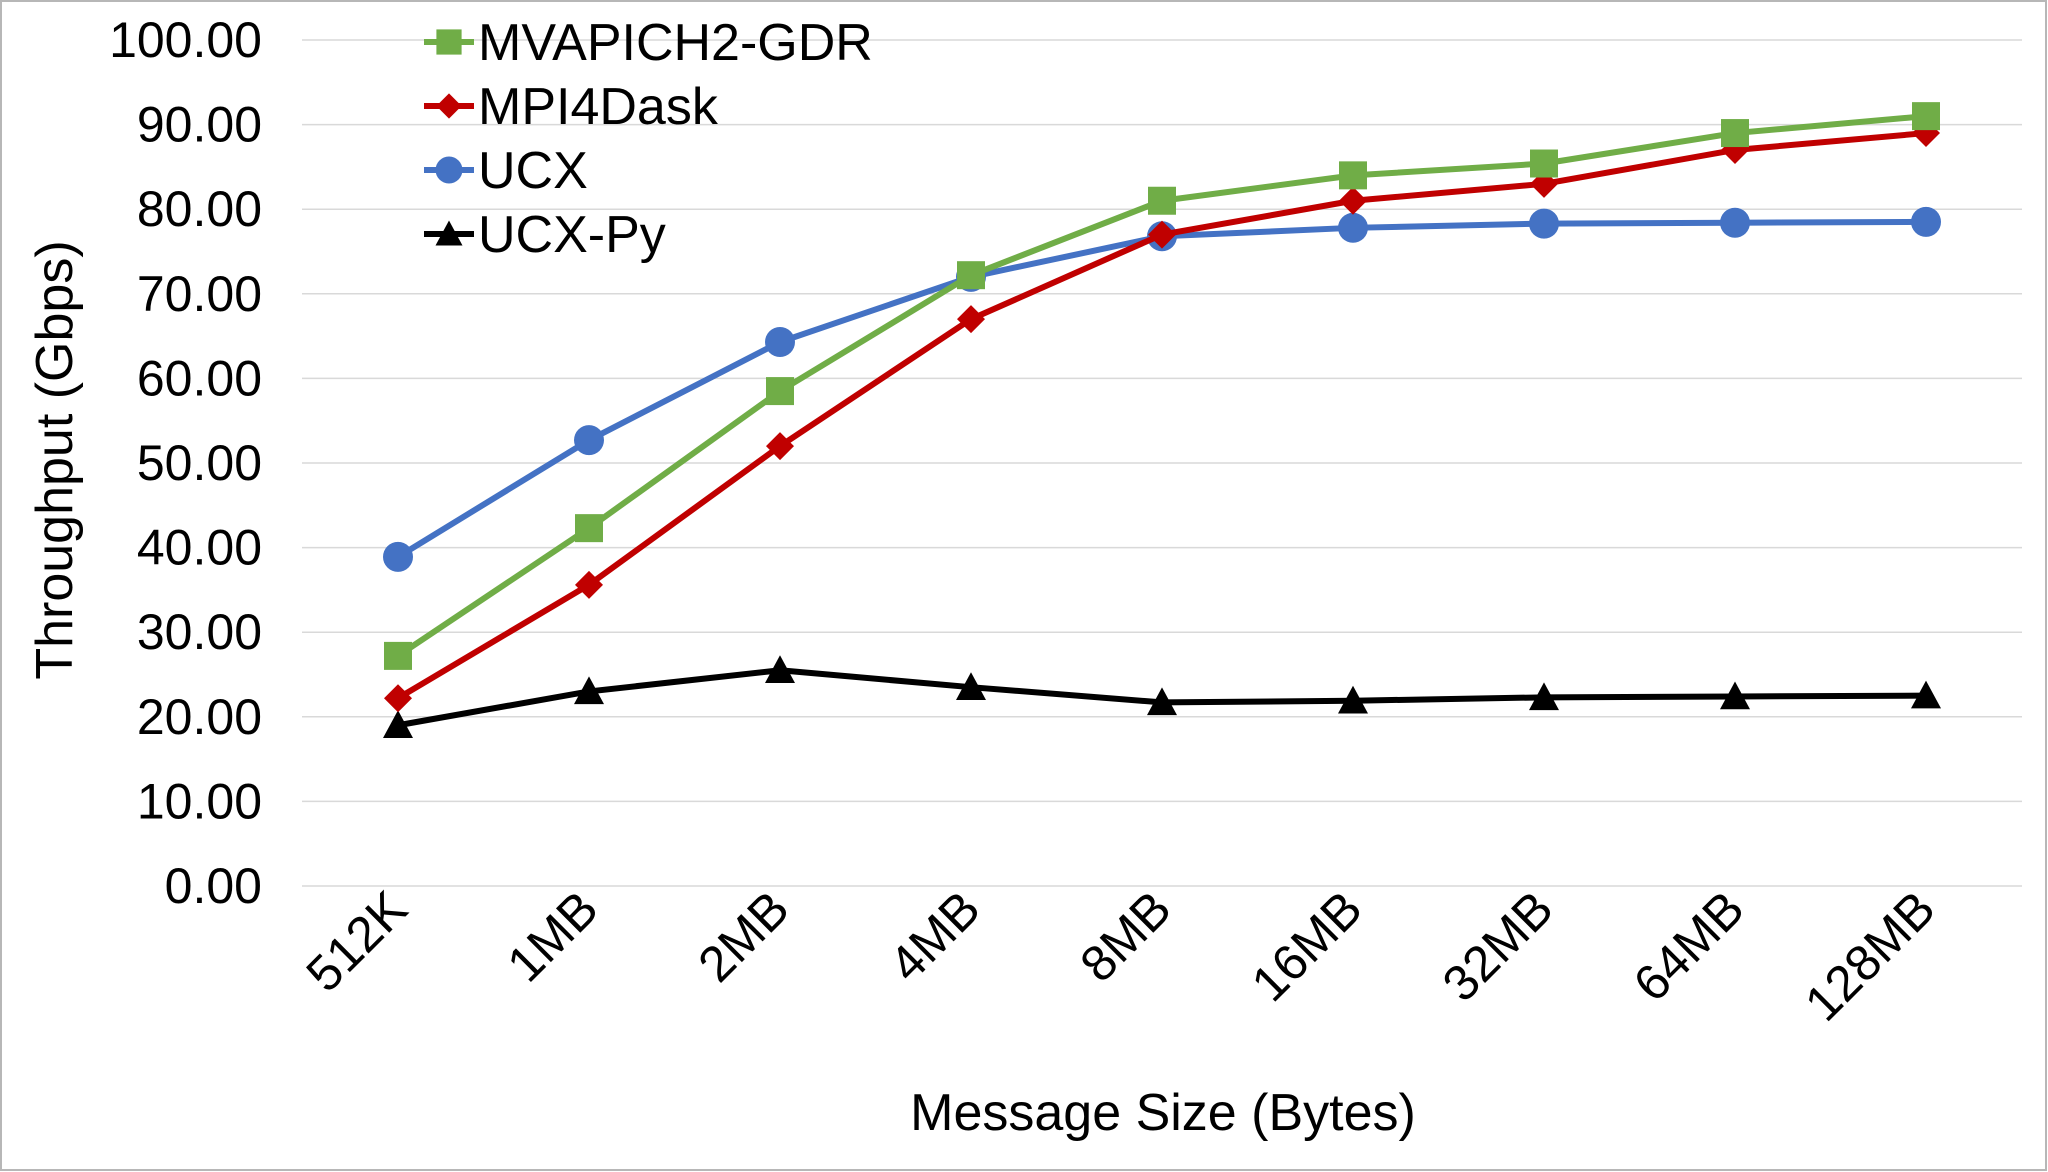 This screenshot has width=2048, height=1172. I want to click on y-tick-label: 30.00, so click(199, 632).